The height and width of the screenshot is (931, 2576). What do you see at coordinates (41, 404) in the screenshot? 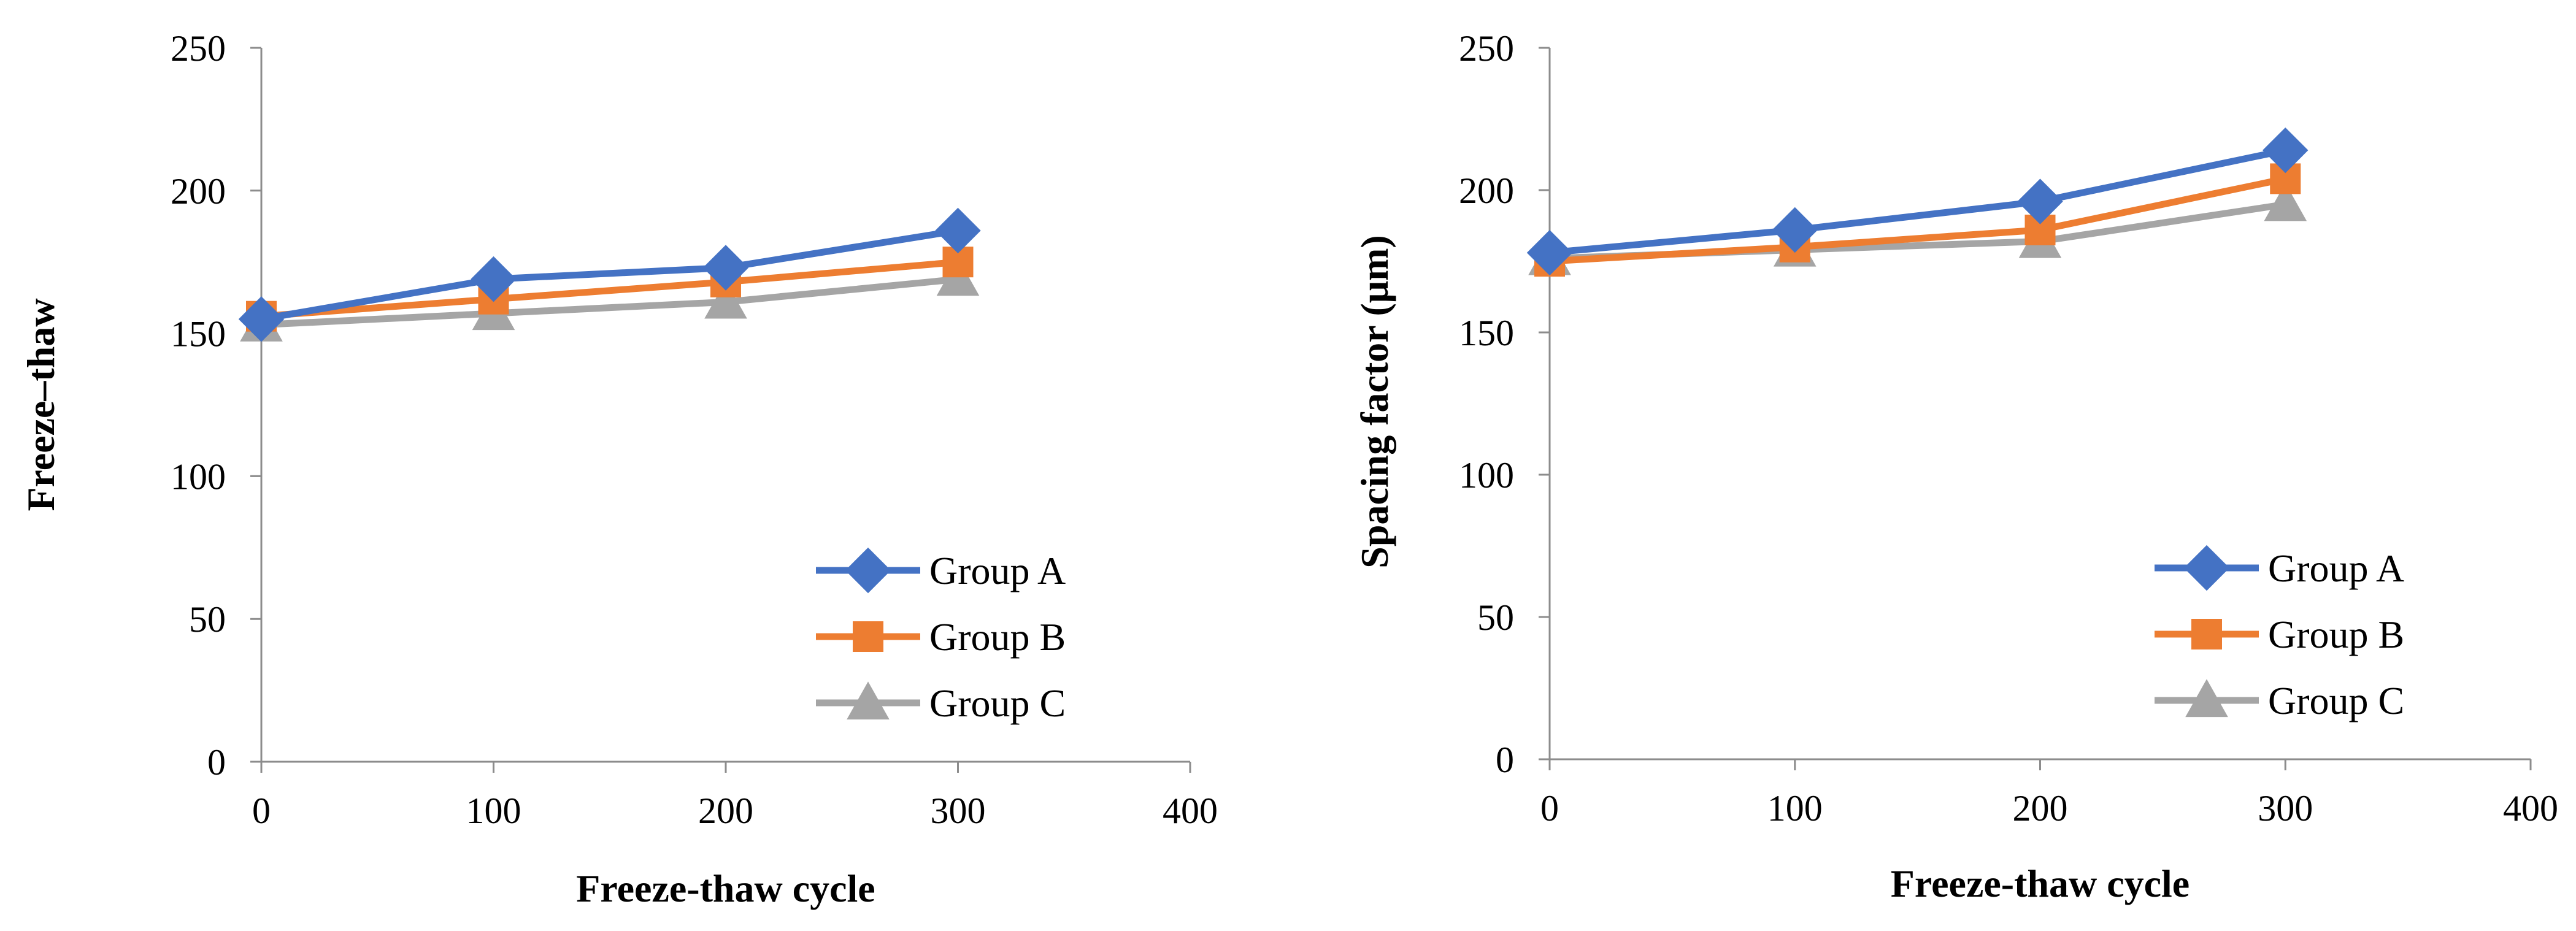
I see `y-axis-title: Freeze–thaw` at bounding box center [41, 404].